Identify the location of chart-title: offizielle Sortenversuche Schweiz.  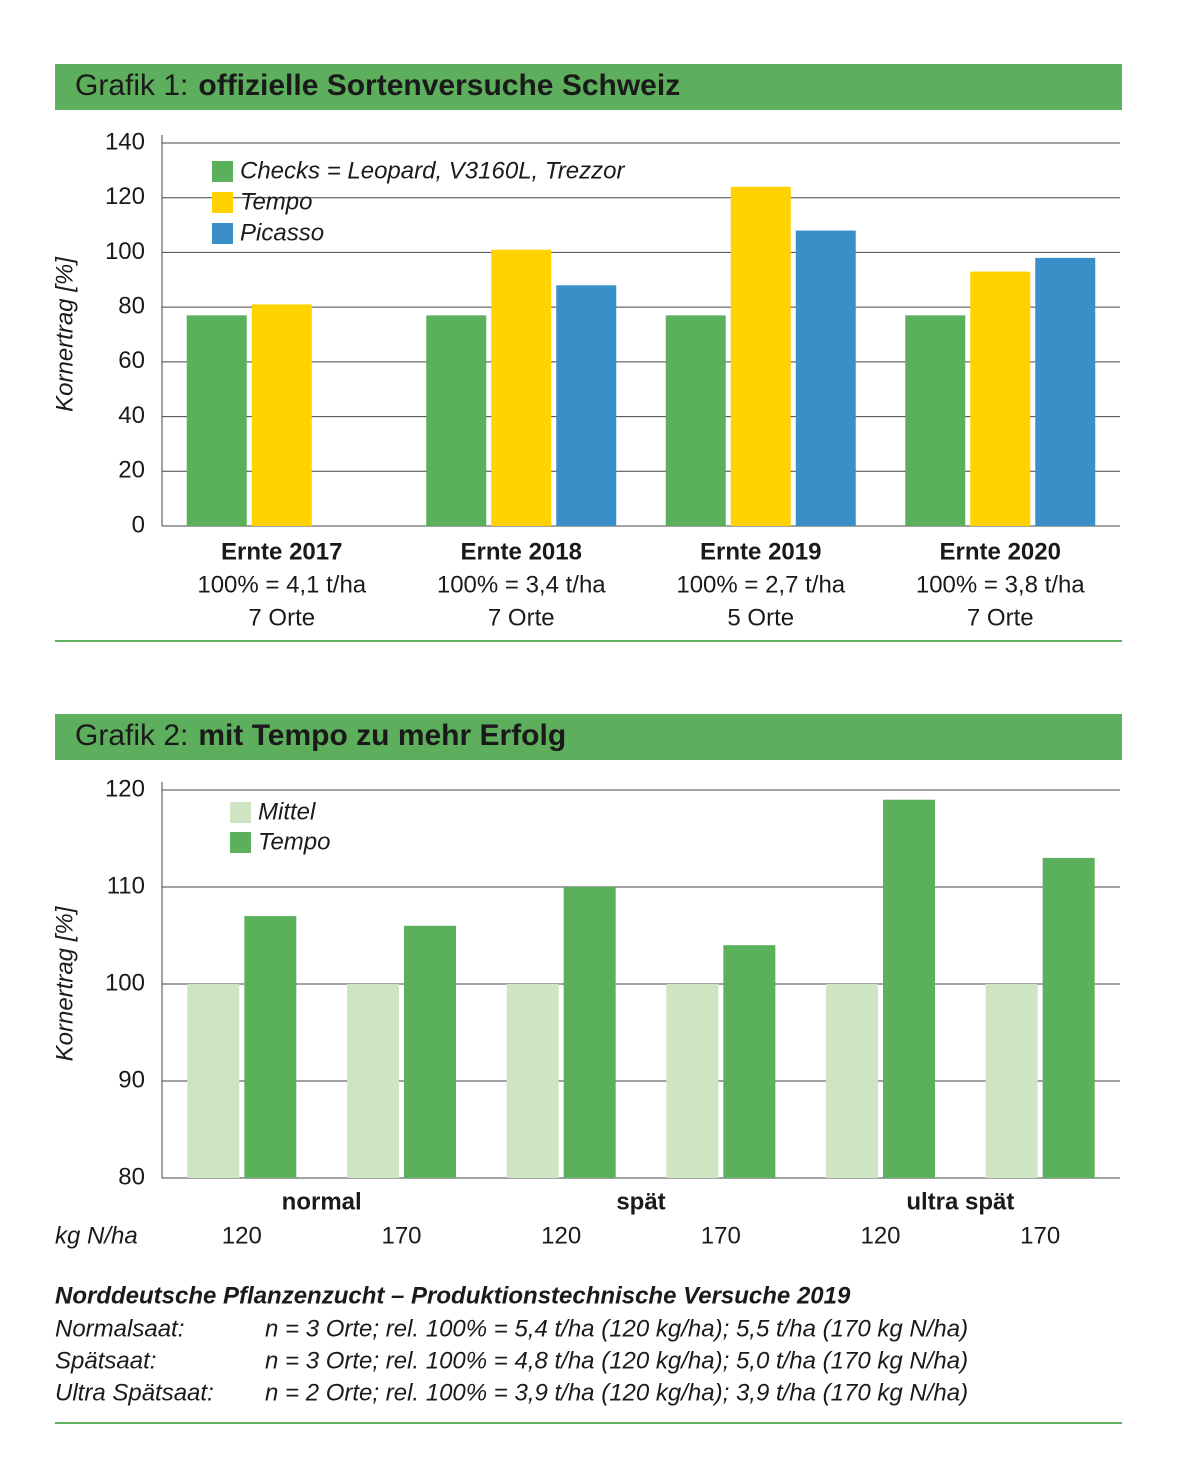
(439, 85).